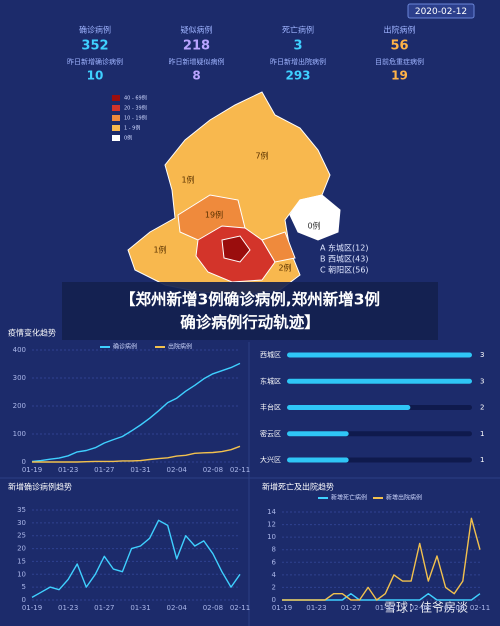  What do you see at coordinates (313, 226) in the screenshot?
I see `map-label: 0例` at bounding box center [313, 226].